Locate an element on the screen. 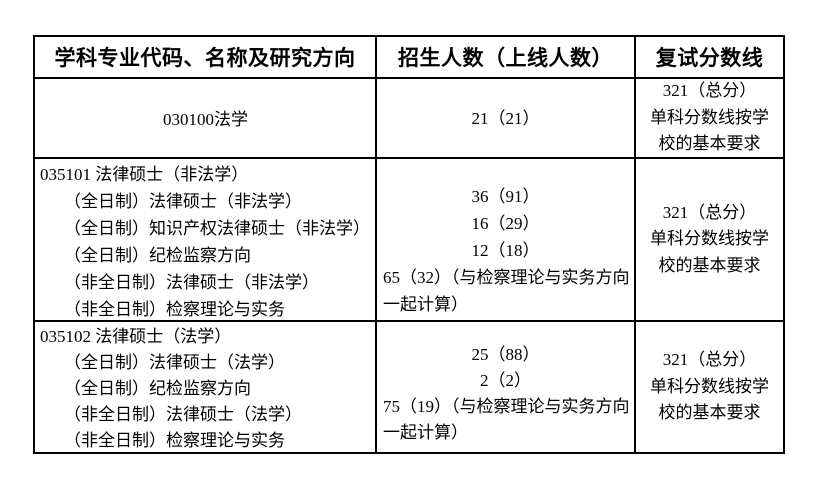 The width and height of the screenshot is (816, 479). program-title: 030100法学 is located at coordinates (205, 119).